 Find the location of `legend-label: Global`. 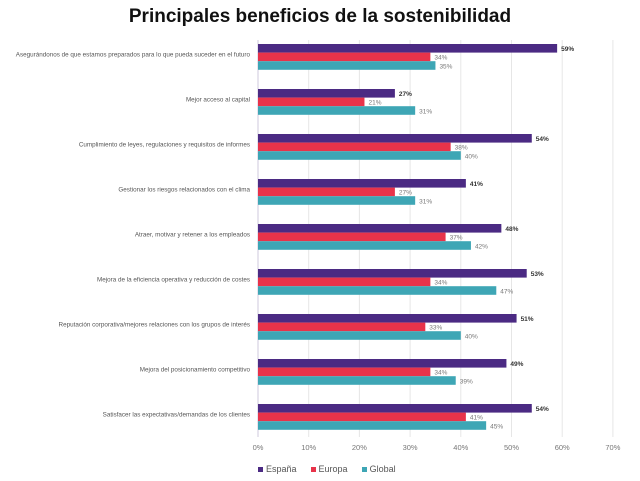

legend-label: Global is located at coordinates (382, 469).